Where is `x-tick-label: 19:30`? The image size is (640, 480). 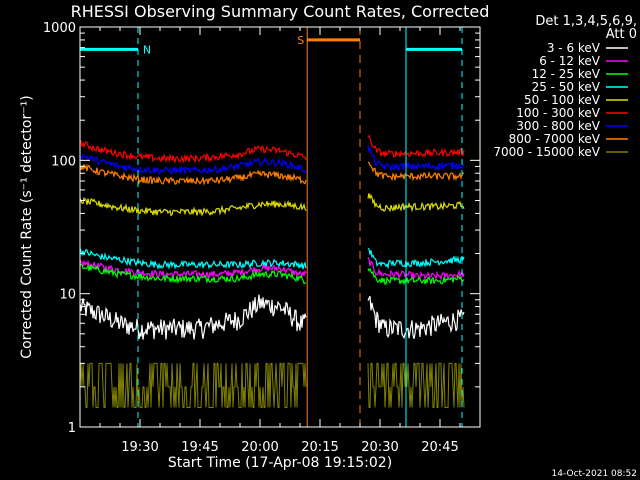
x-tick-label: 19:30 is located at coordinates (139, 447).